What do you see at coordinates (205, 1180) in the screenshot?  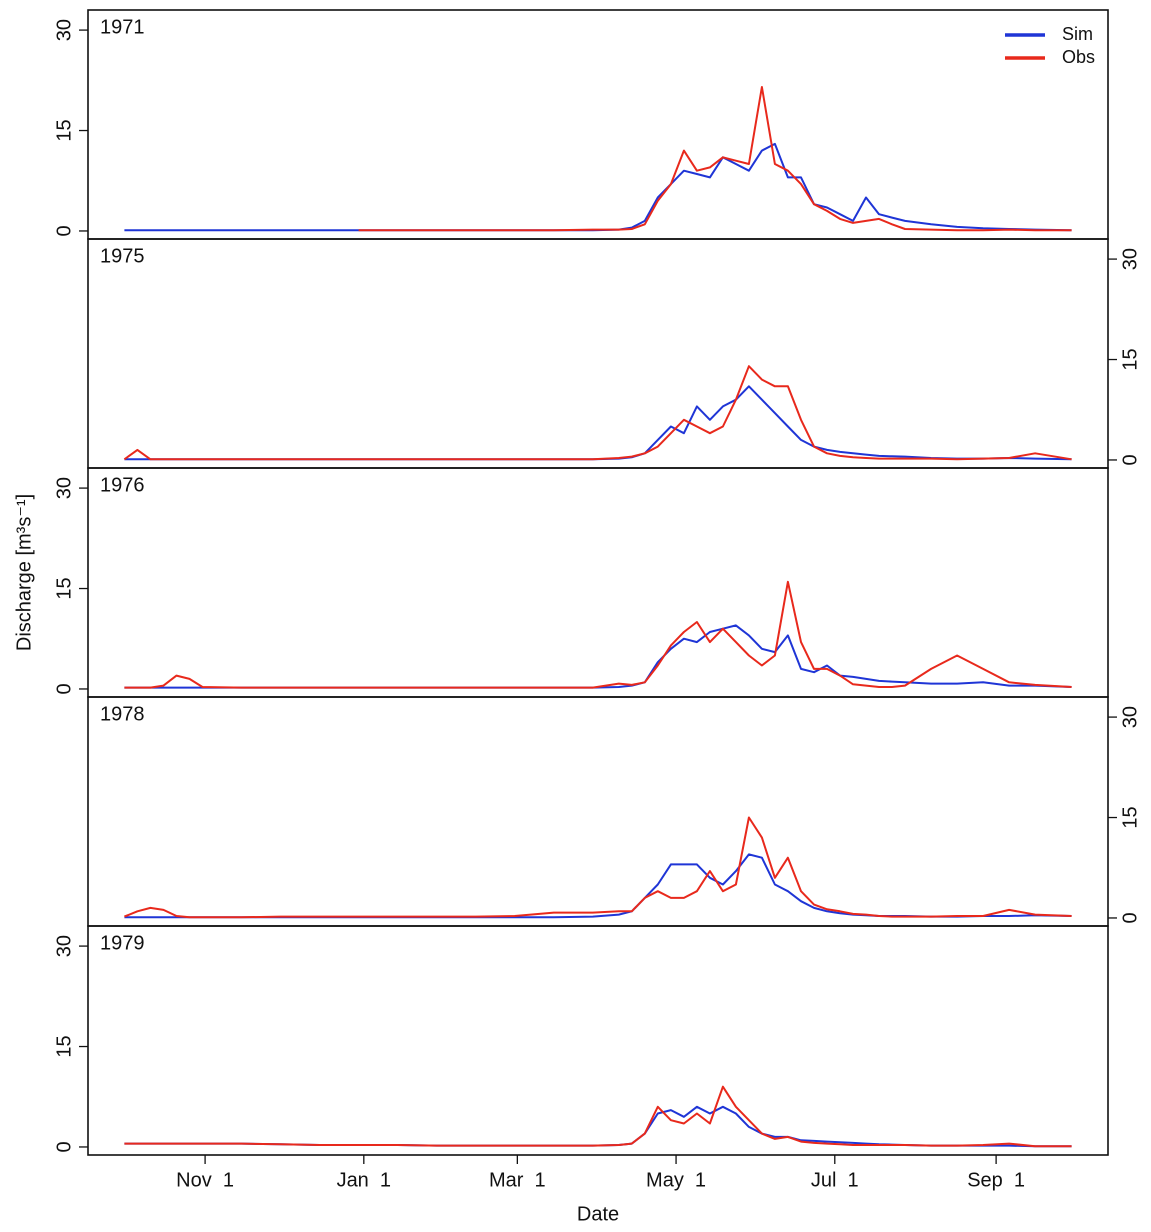 I see `x-tick-label: Nov 1` at bounding box center [205, 1180].